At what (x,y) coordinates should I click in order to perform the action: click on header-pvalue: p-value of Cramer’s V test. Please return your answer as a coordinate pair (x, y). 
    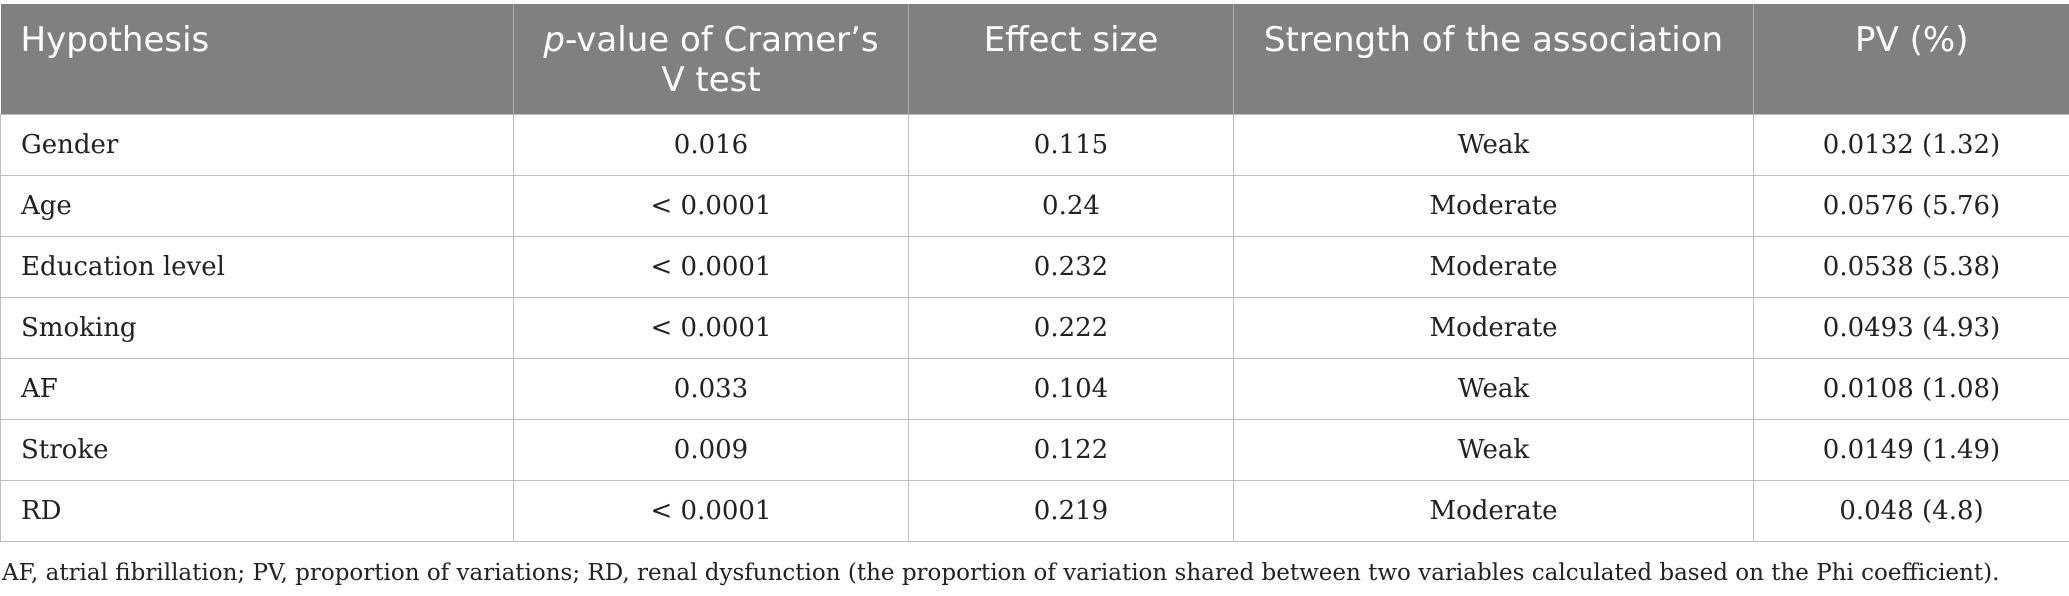
    Looking at the image, I should click on (711, 59).